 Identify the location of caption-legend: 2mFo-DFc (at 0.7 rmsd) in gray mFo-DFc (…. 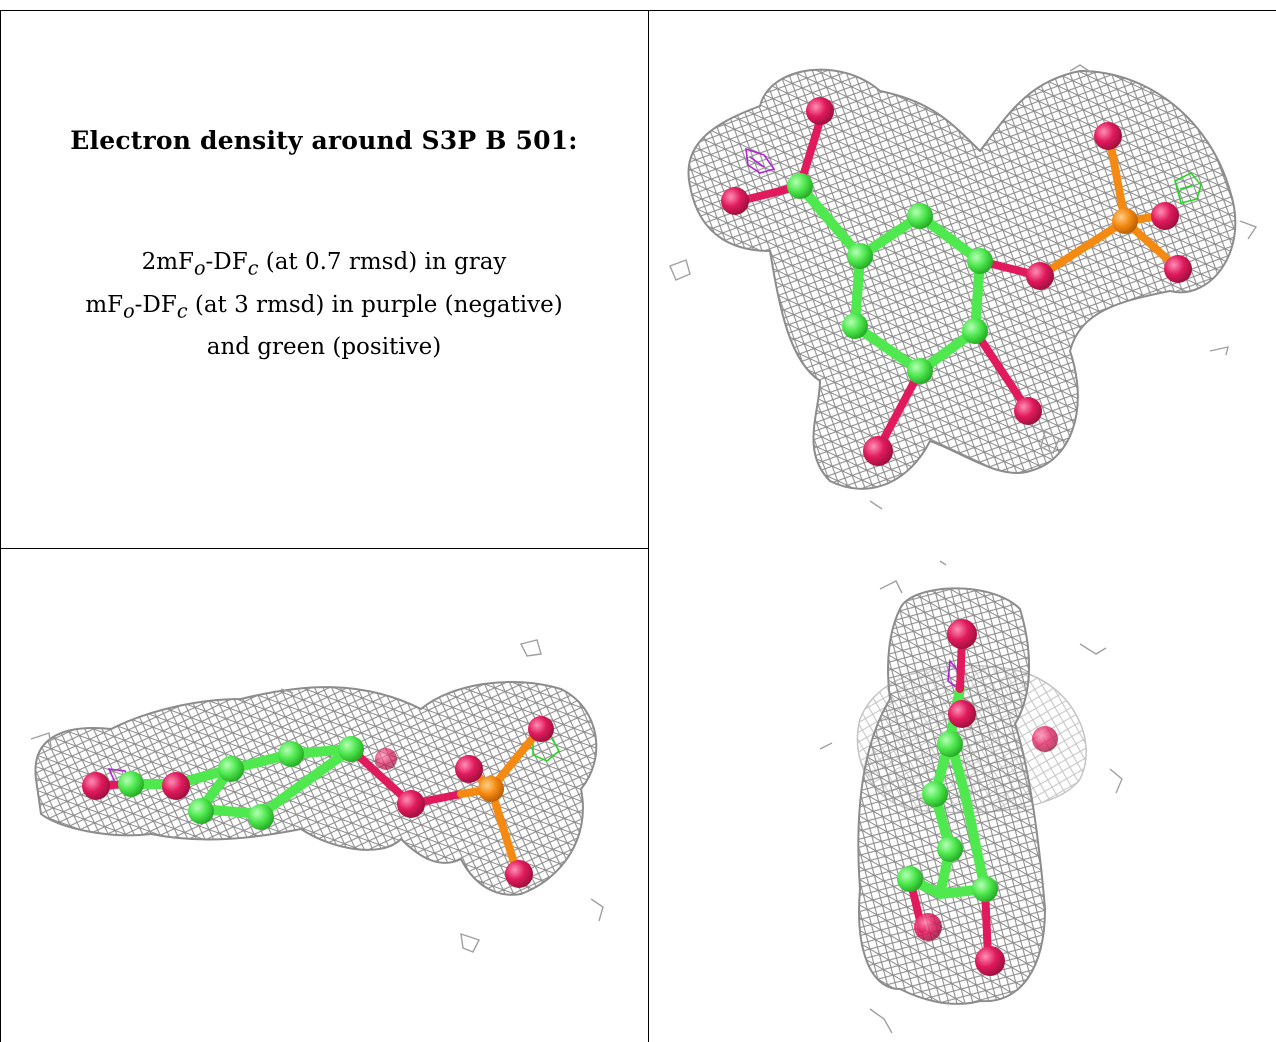
(324, 304).